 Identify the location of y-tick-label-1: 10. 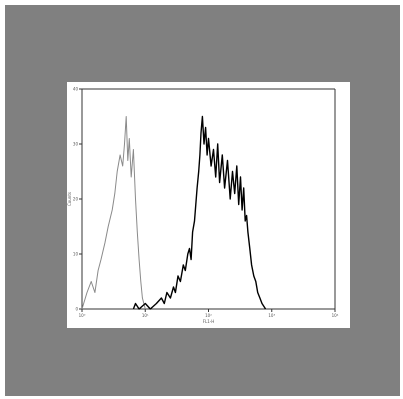
(76, 254).